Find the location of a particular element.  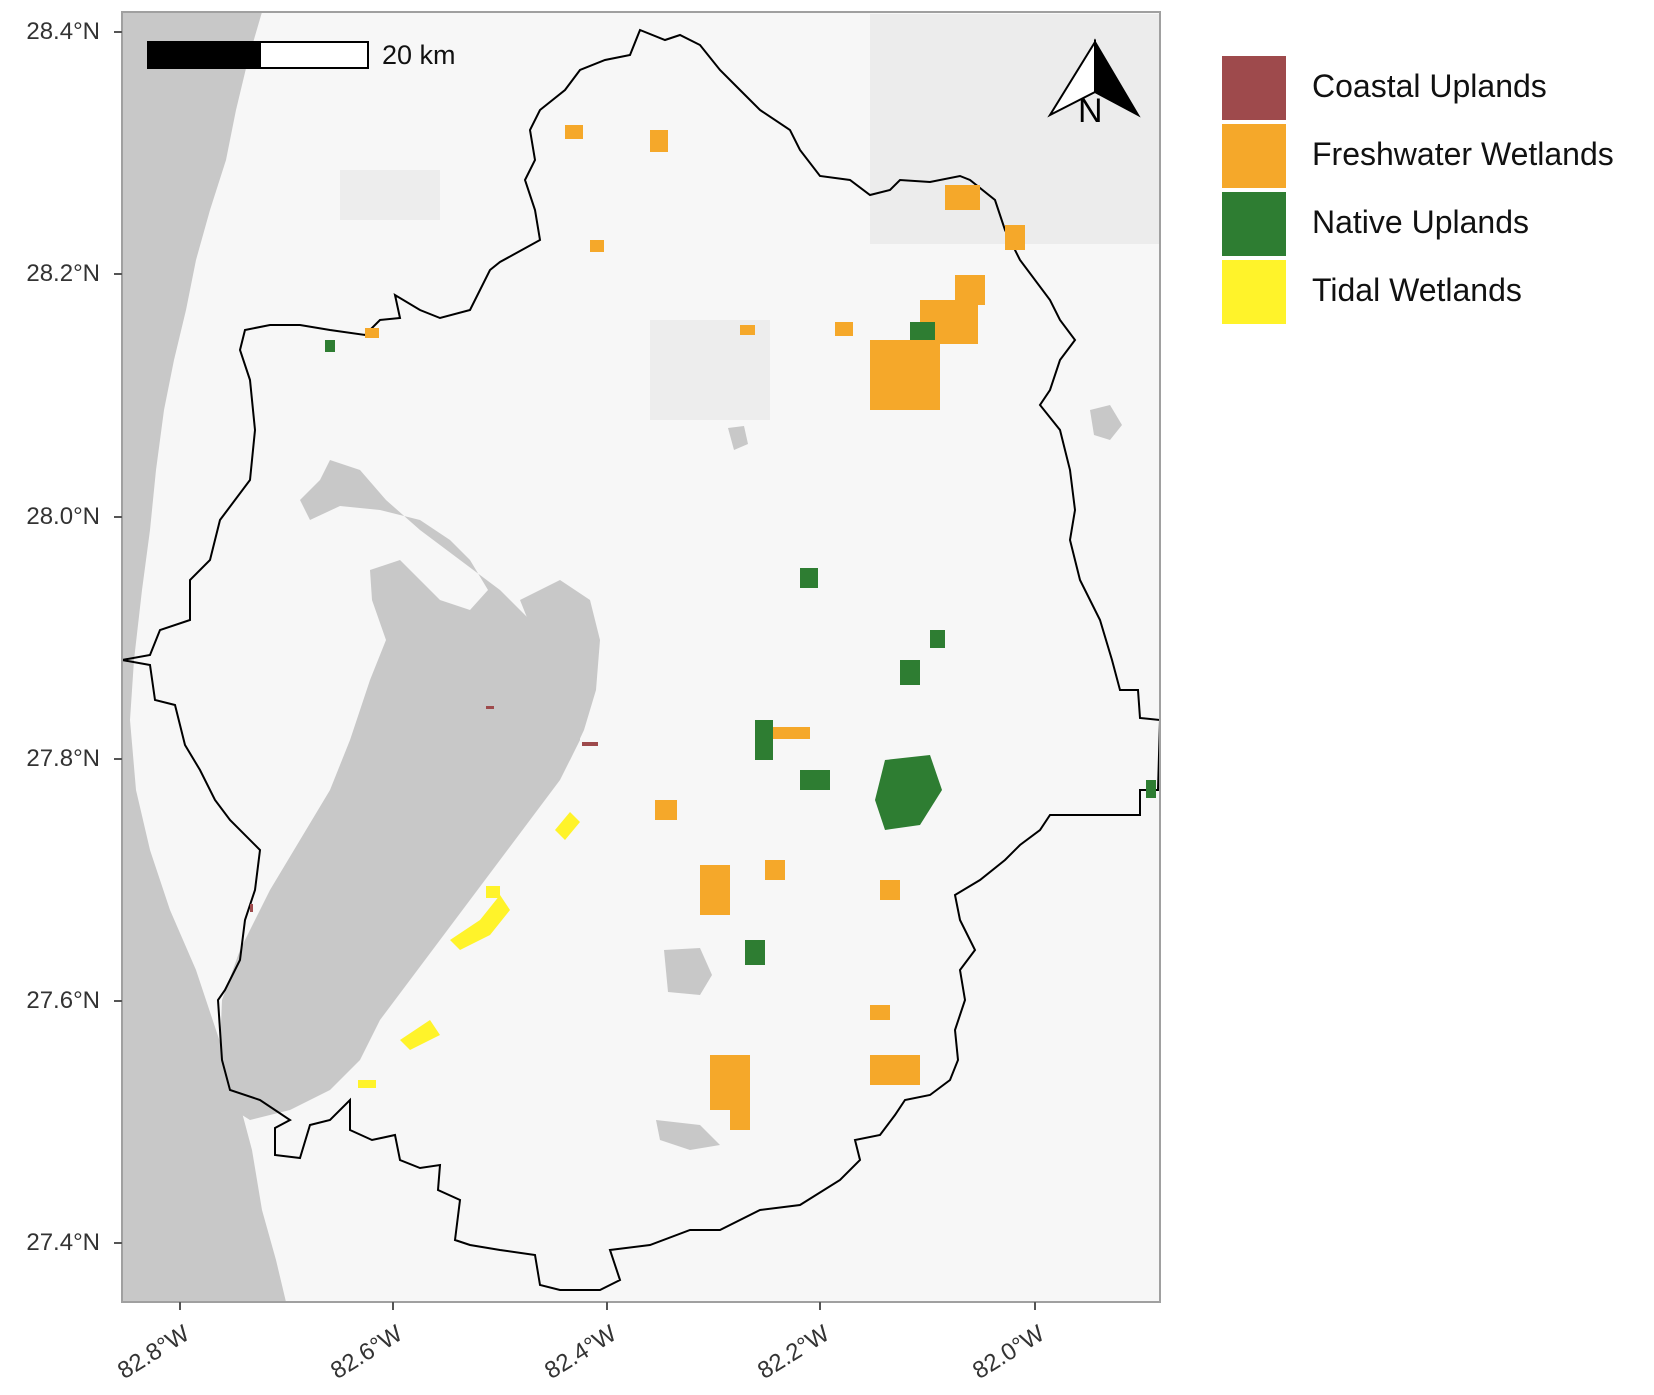

y-axis-label: 28.2°N is located at coordinates (63, 273).